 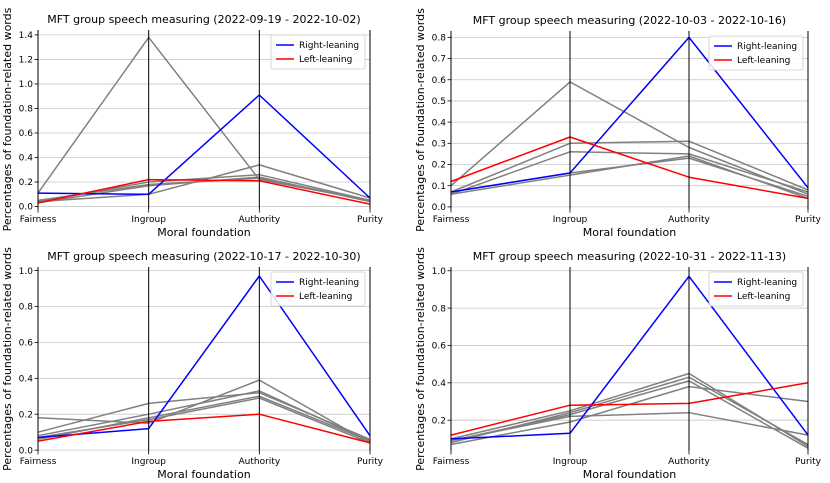 What do you see at coordinates (439, 102) in the screenshot?
I see `y-tick-label: 0.5` at bounding box center [439, 102].